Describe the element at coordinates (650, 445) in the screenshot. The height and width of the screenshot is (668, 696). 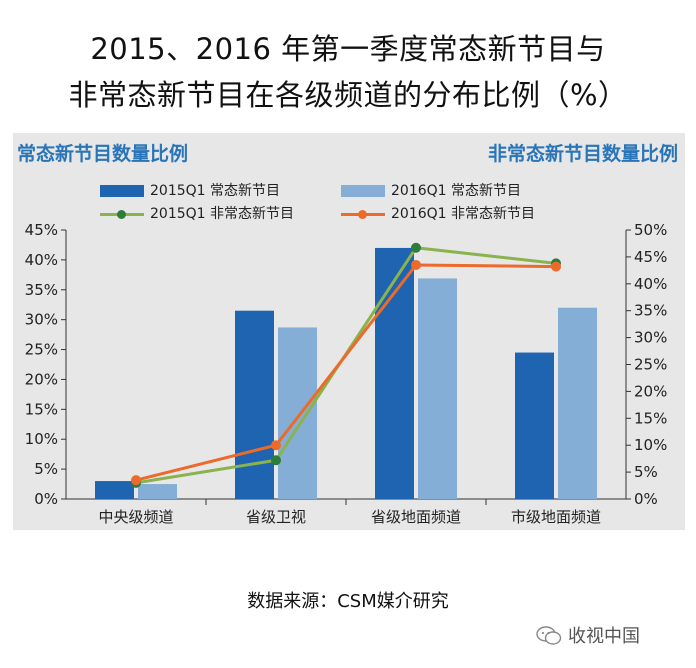
I see `right-tick-label: 10%` at that location.